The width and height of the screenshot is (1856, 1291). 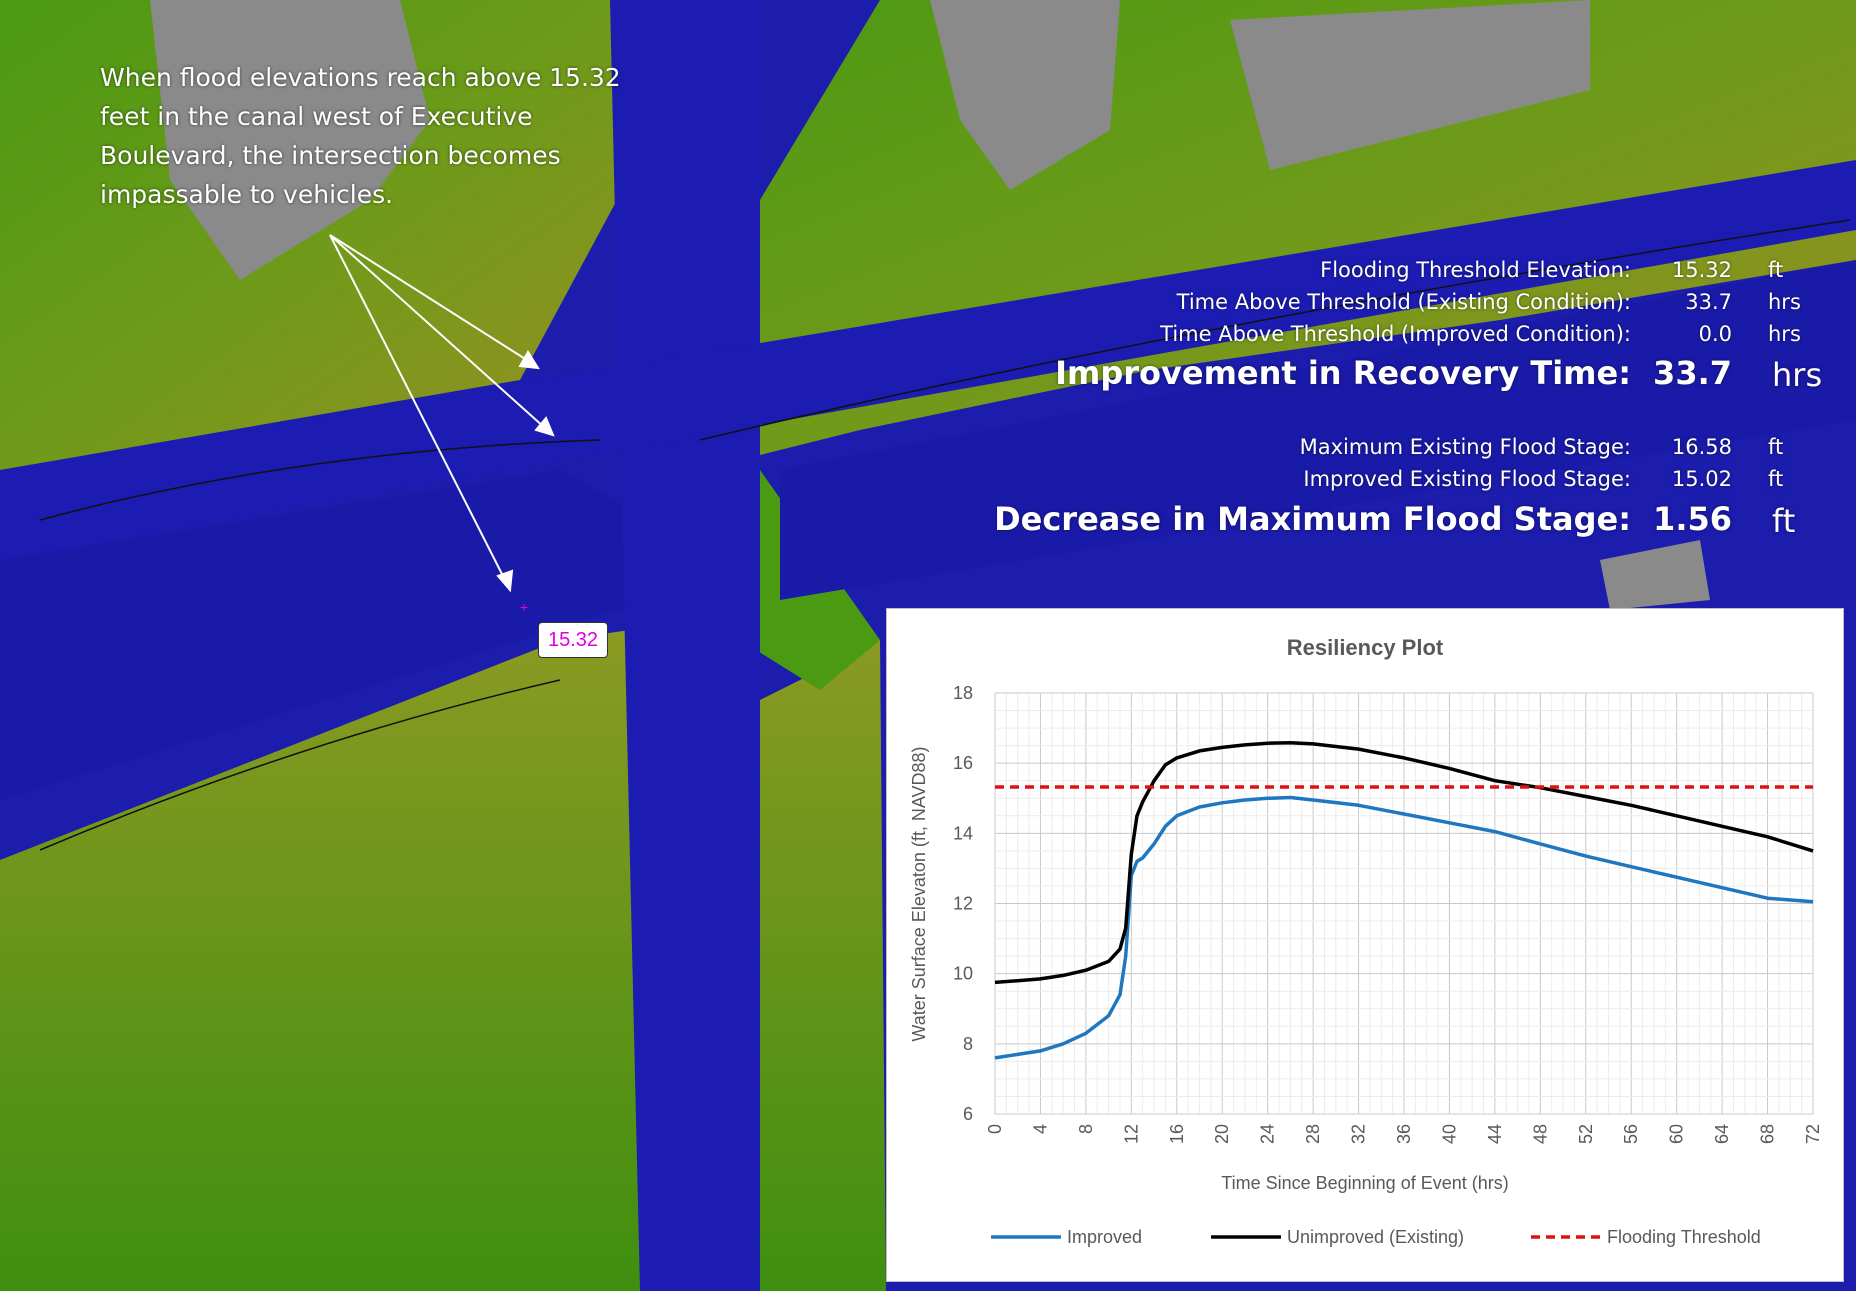 What do you see at coordinates (1784, 302) in the screenshot?
I see `existing-time-unit: hrs` at bounding box center [1784, 302].